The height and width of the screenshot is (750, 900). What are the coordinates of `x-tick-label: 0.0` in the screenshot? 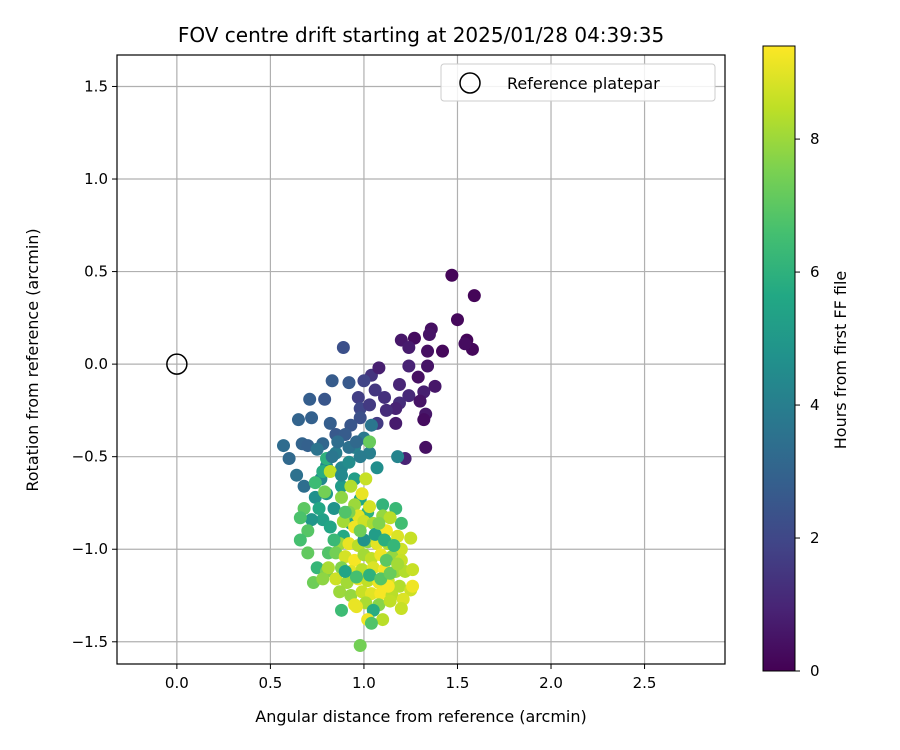 It's located at (177, 683).